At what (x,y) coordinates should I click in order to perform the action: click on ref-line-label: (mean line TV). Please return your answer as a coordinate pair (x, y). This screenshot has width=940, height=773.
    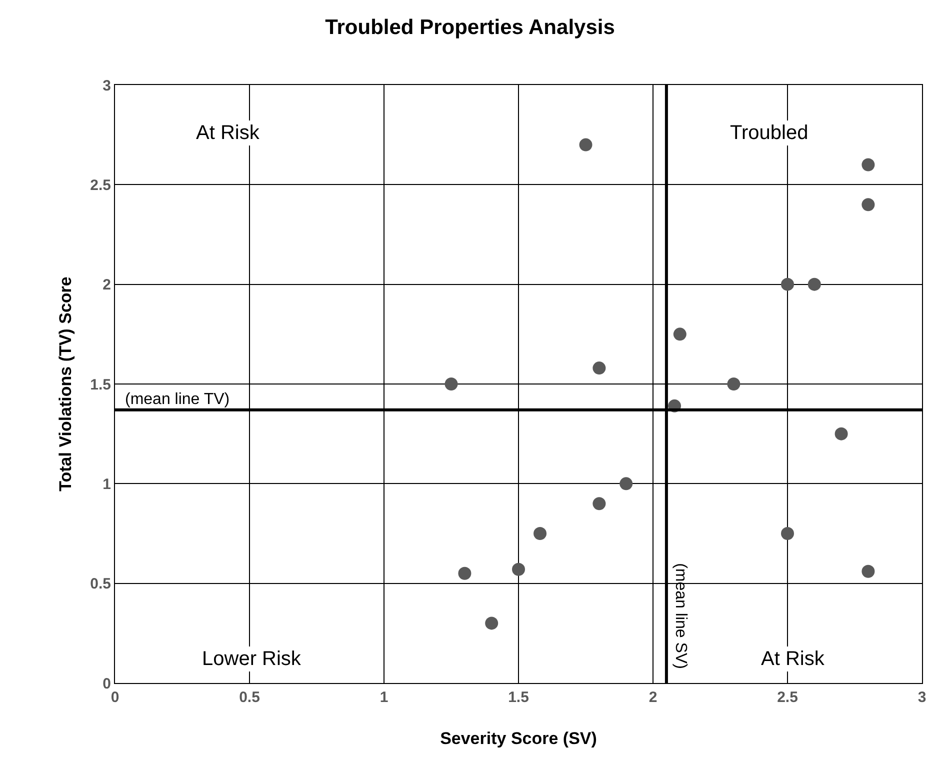
    Looking at the image, I should click on (177, 399).